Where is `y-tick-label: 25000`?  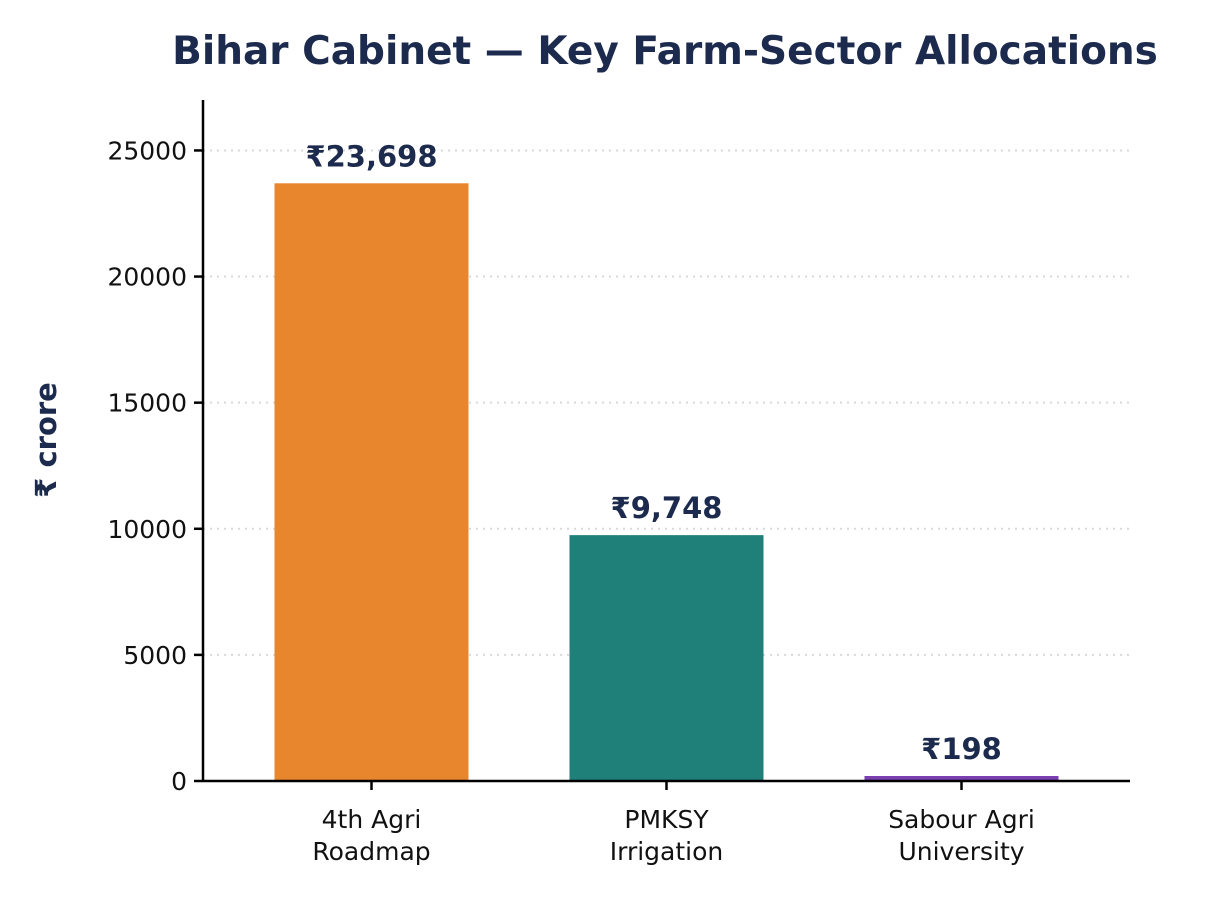
y-tick-label: 25000 is located at coordinates (147, 150).